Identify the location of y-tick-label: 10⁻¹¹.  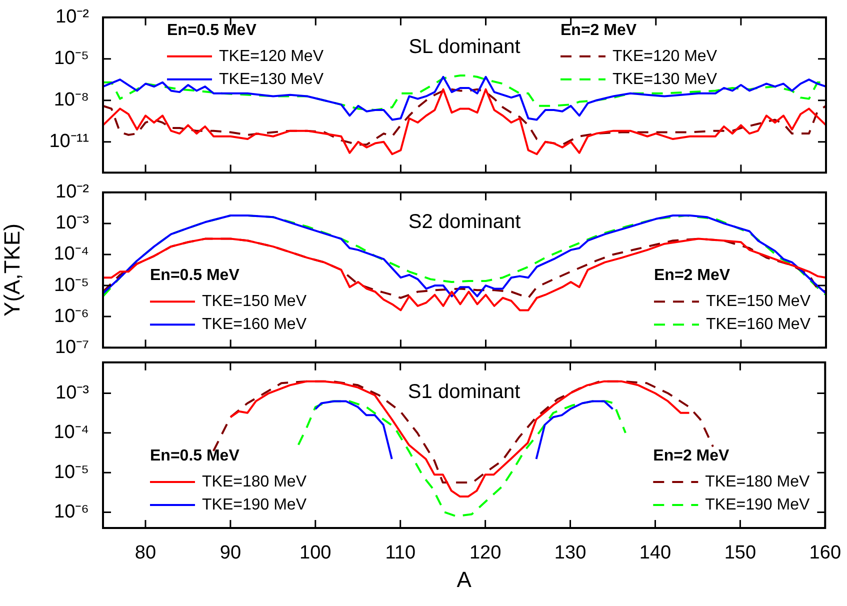
(69, 141).